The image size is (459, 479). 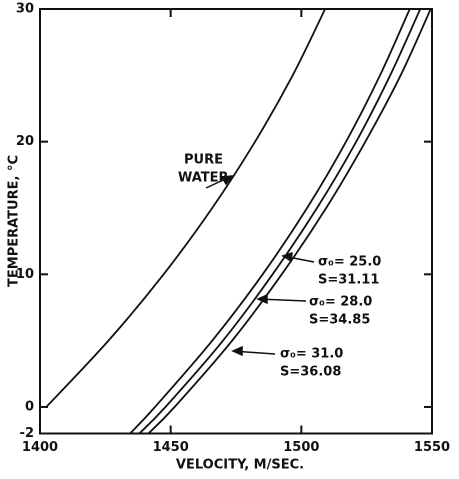 I want to click on series-label: σ₀= 28.0, so click(x=340, y=302).